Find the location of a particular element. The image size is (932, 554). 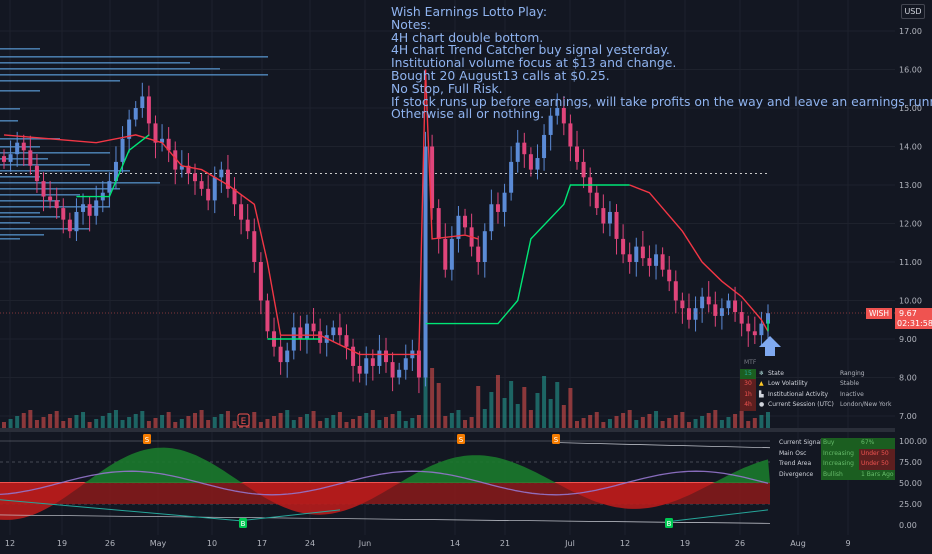

mtf-header: MTF is located at coordinates (750, 362).